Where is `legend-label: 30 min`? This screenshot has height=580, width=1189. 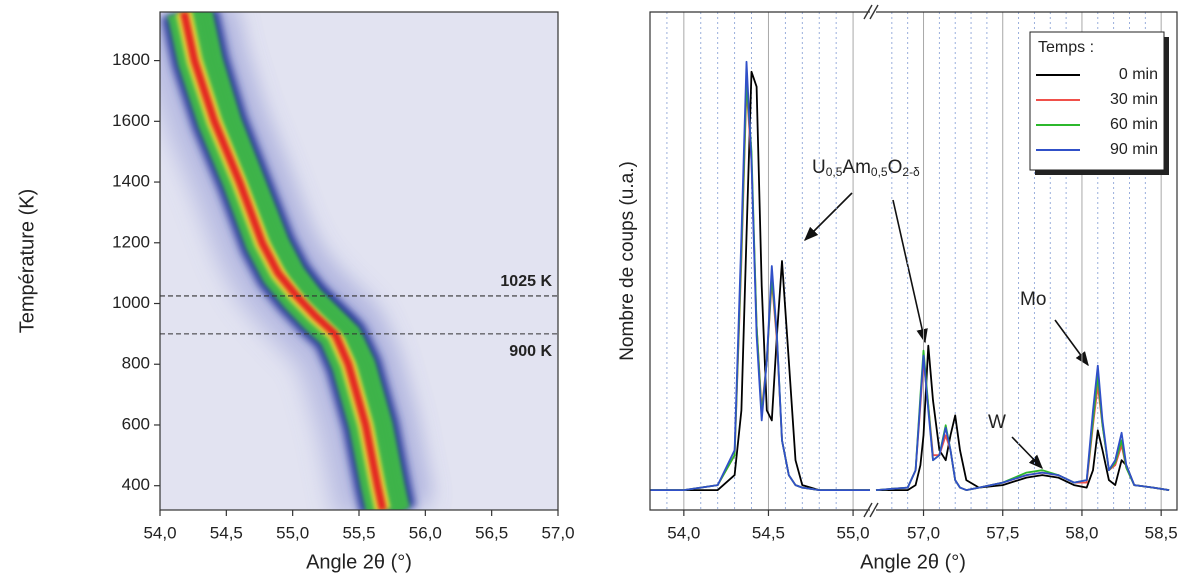 legend-label: 30 min is located at coordinates (1134, 99).